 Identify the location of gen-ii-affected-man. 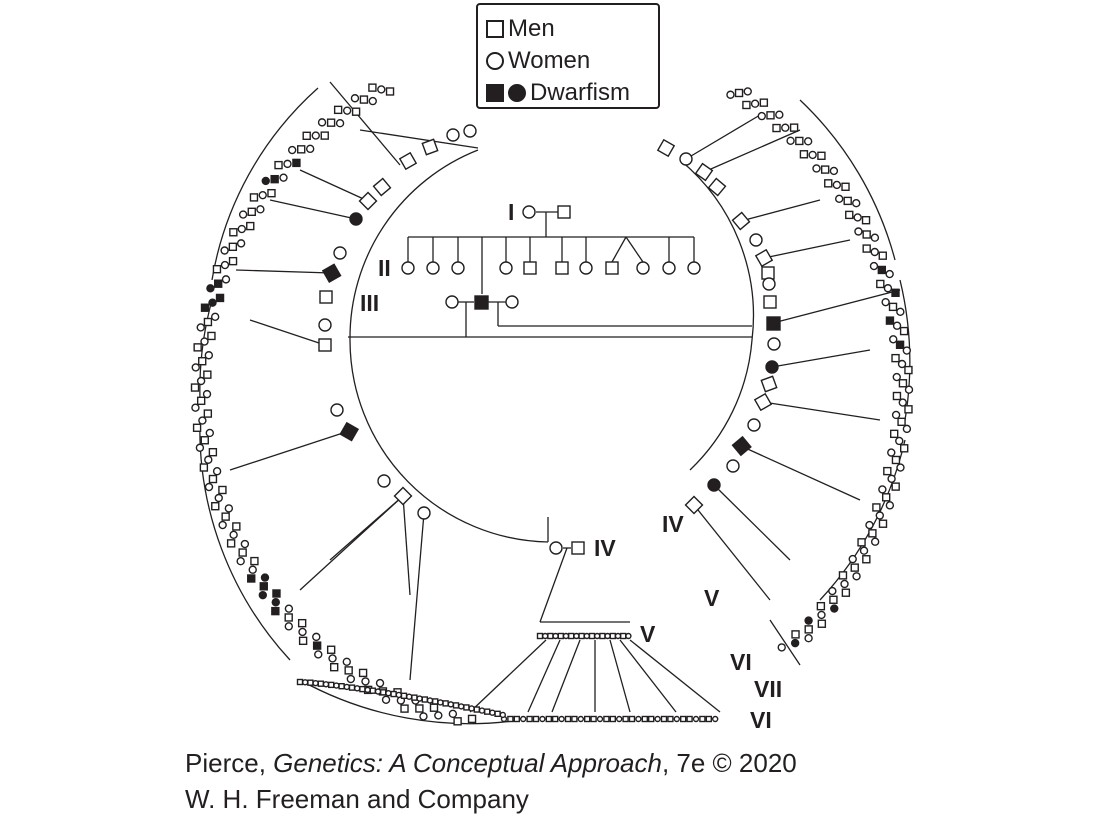
(481, 302).